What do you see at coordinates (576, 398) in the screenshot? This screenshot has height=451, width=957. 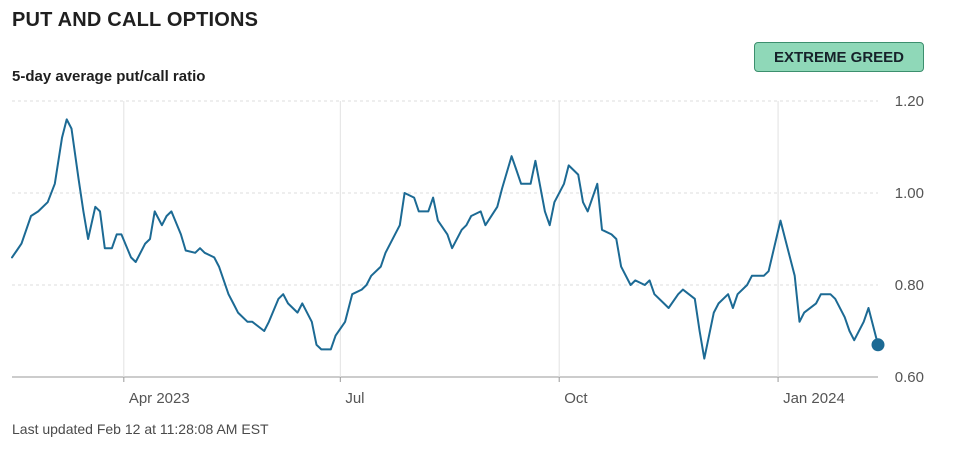 I see `x-tick-label: Oct` at bounding box center [576, 398].